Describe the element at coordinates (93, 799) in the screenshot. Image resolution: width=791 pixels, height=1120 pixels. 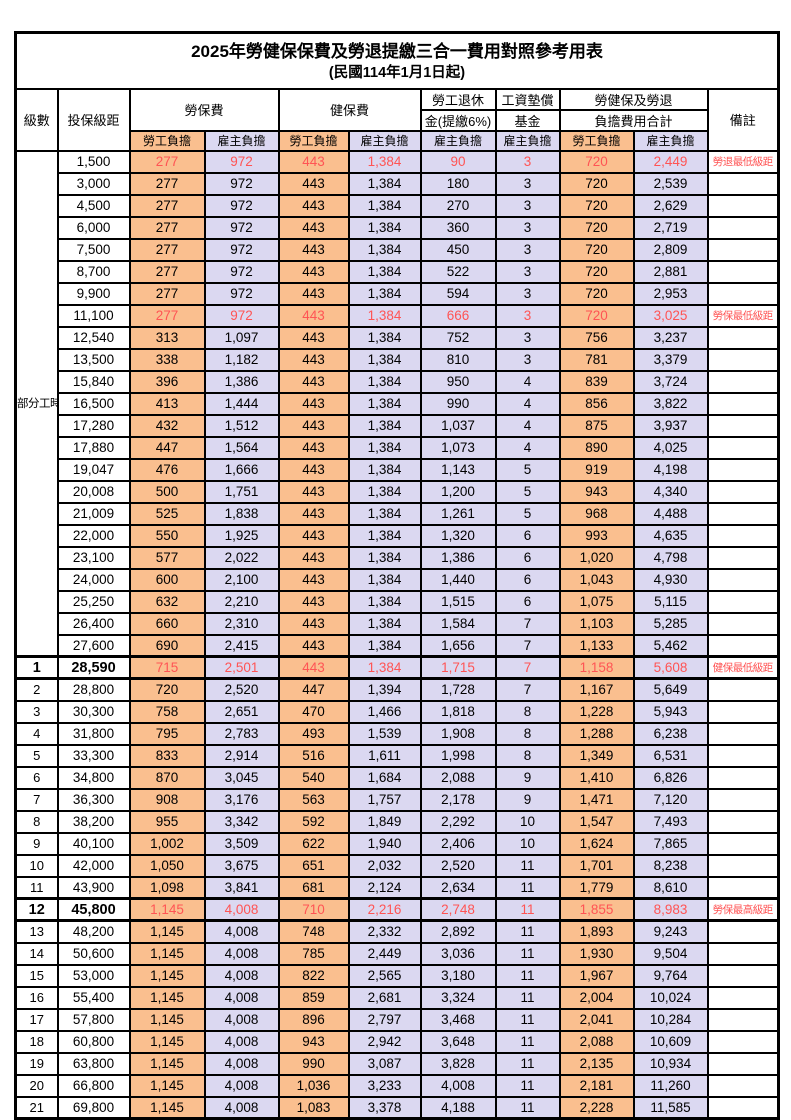
I see `bracket-cell: 36,300` at that location.